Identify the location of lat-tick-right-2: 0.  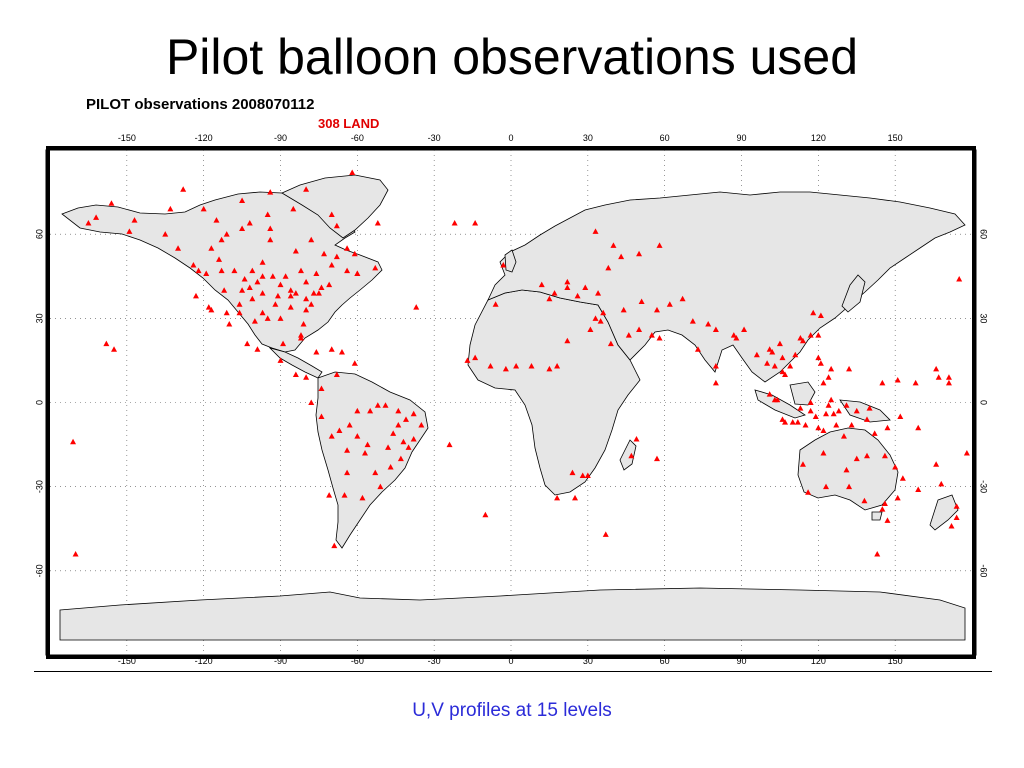
(984, 402).